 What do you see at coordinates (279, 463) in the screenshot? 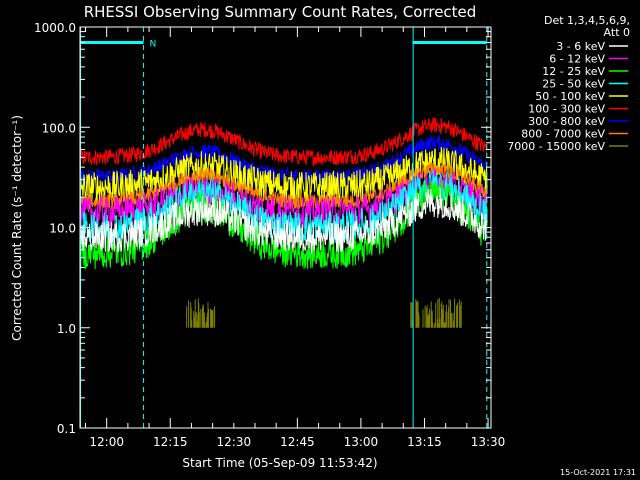
I see `x-axis-label: Start Time (05-Sep-09 11:53:42)` at bounding box center [279, 463].